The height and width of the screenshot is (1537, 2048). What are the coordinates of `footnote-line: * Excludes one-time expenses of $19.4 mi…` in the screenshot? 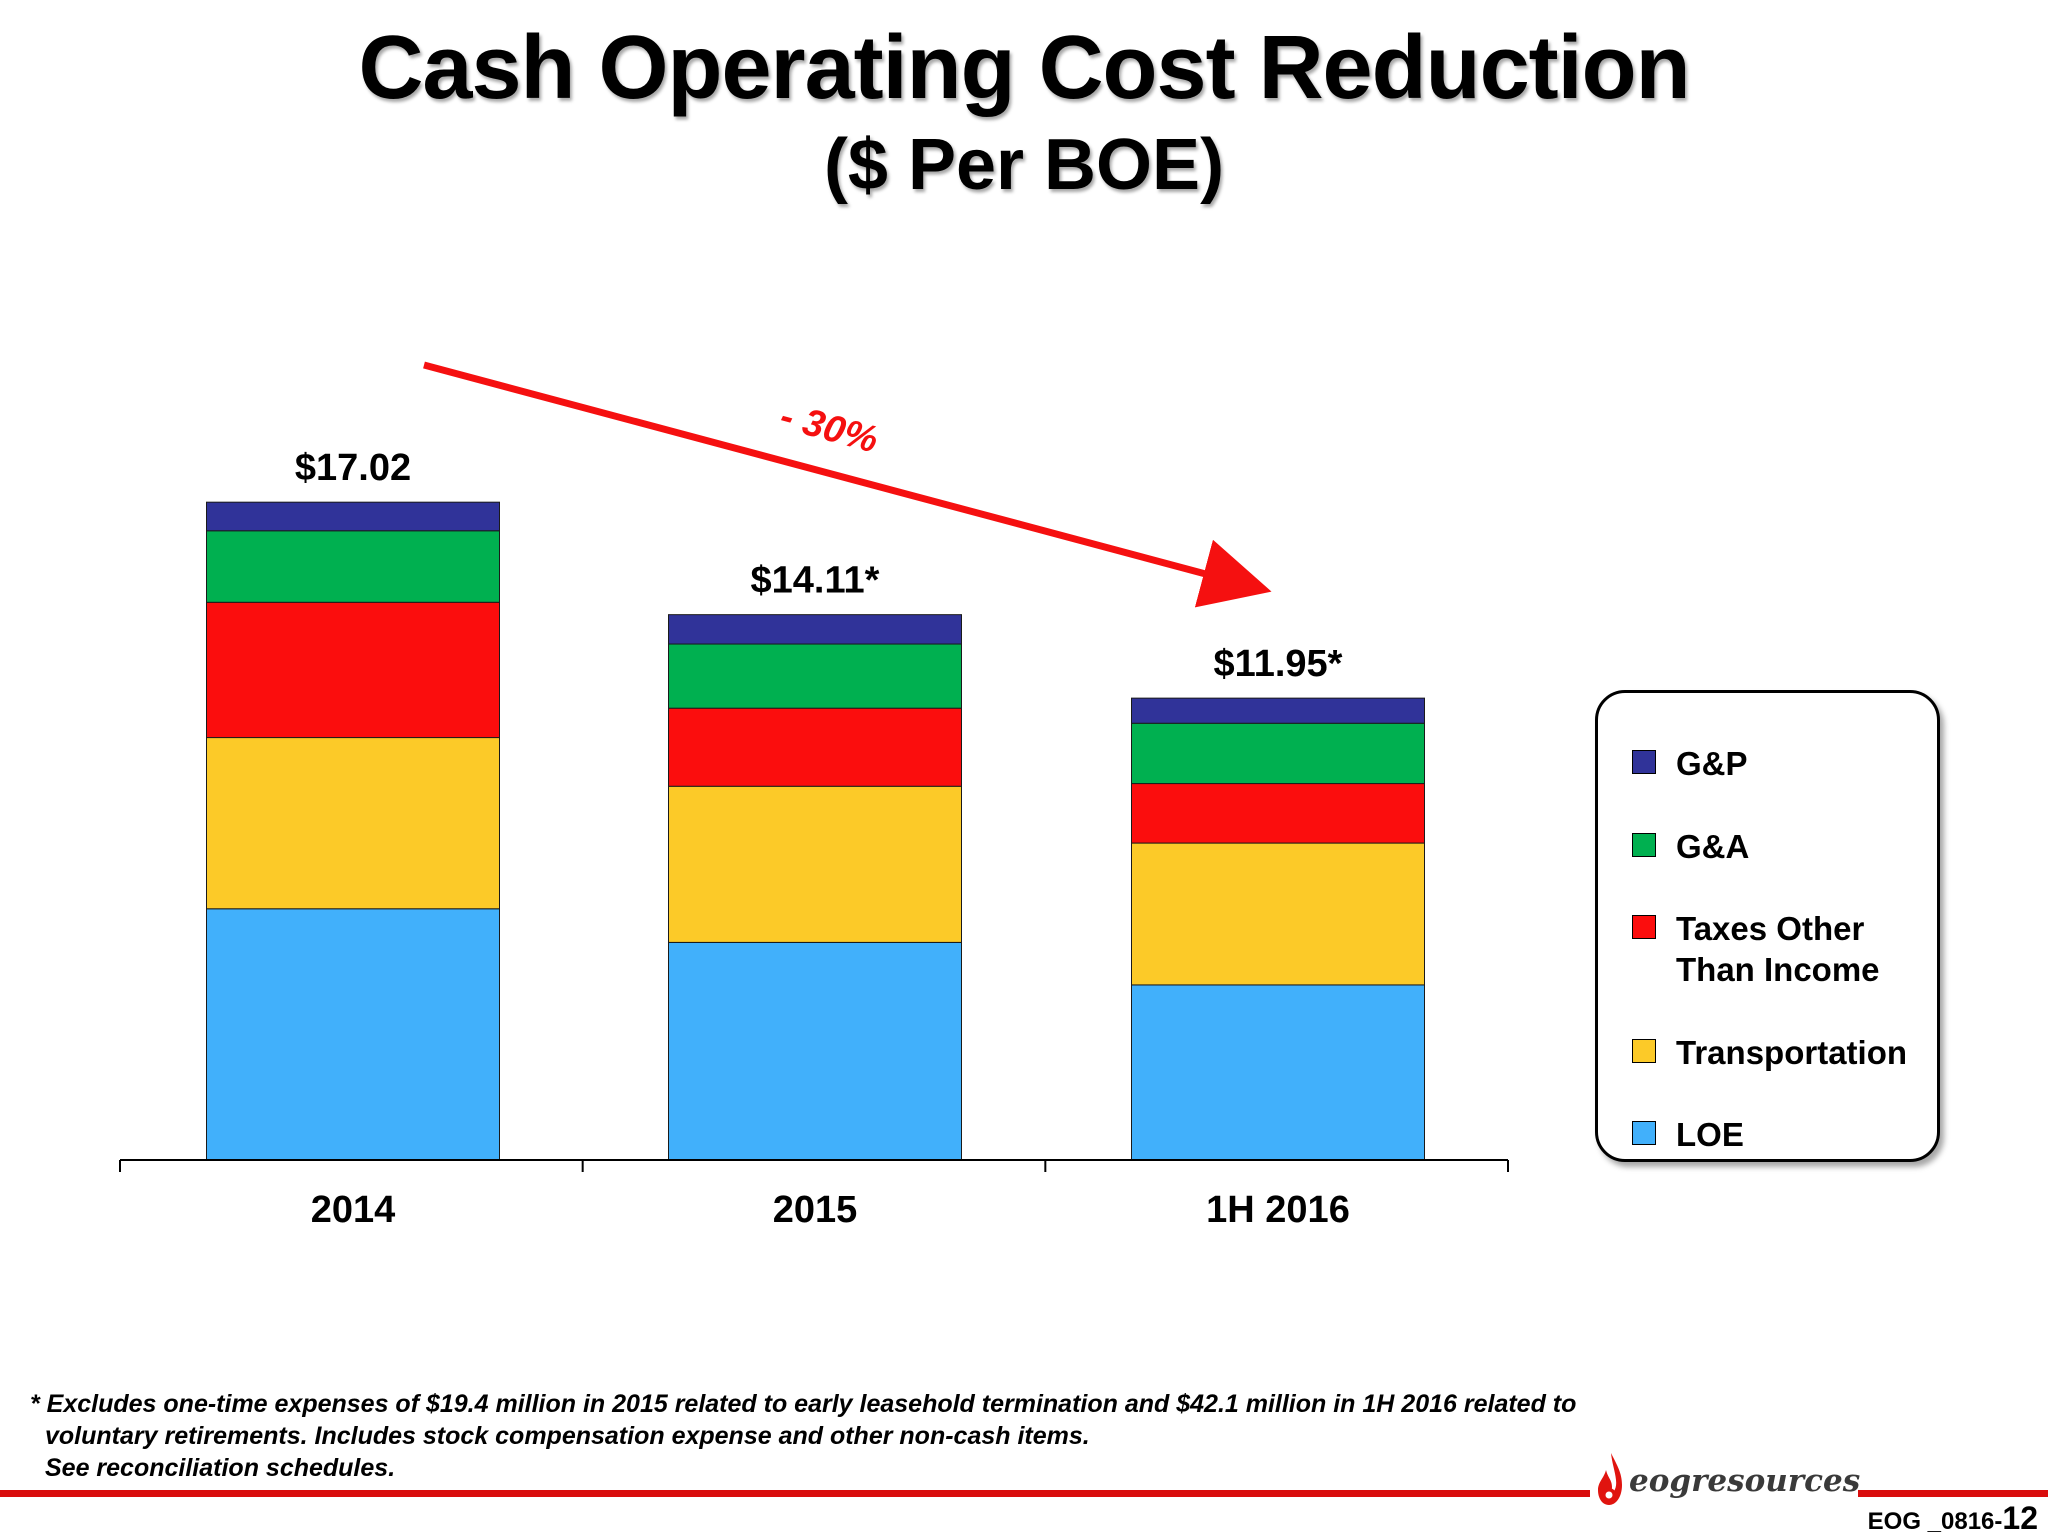 It's located at (803, 1404).